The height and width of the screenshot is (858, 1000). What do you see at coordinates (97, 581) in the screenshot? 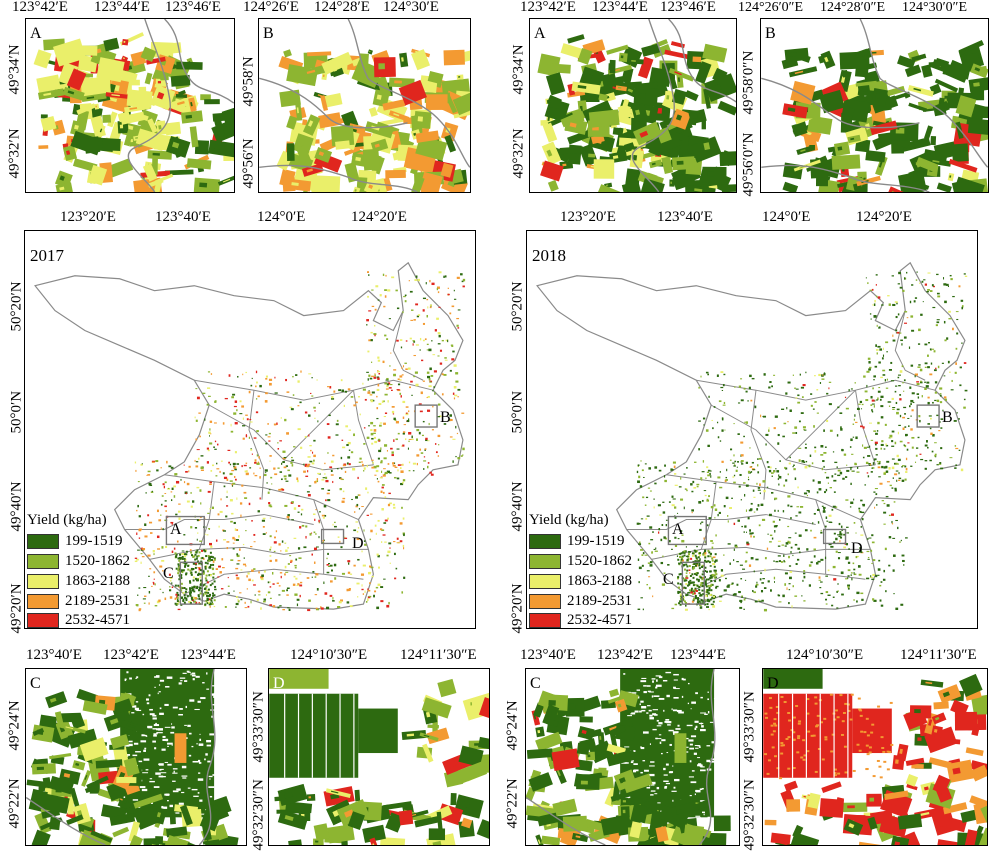
I see `legend-label: 1863-2188` at bounding box center [97, 581].